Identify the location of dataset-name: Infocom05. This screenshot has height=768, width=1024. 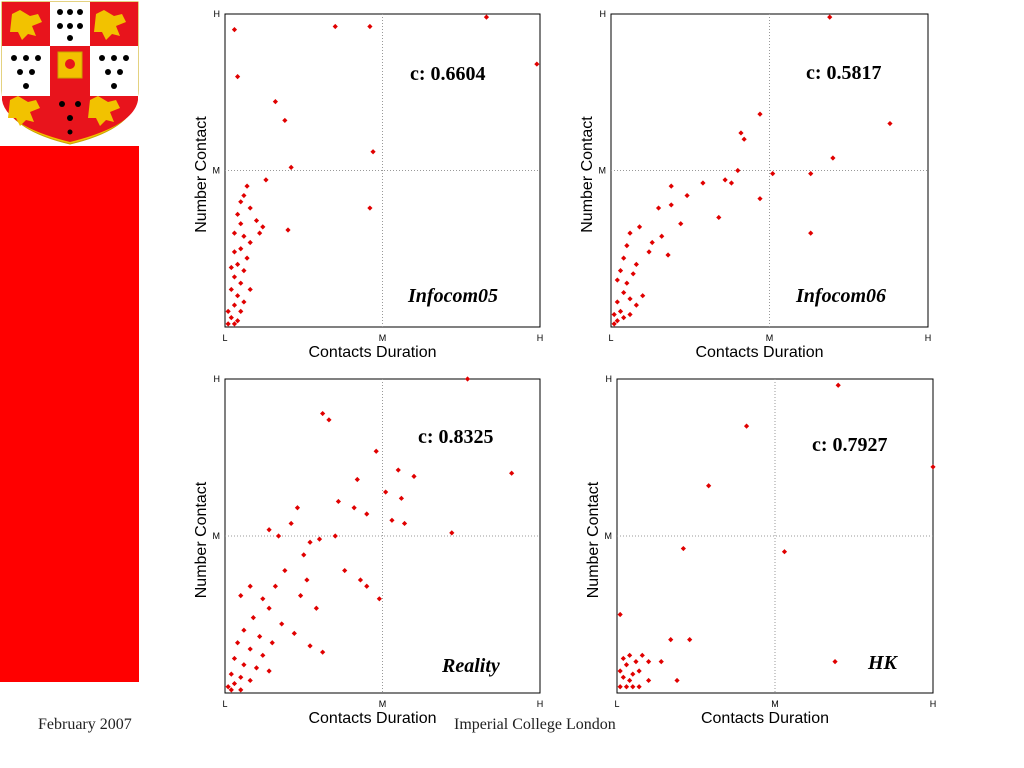
(452, 296).